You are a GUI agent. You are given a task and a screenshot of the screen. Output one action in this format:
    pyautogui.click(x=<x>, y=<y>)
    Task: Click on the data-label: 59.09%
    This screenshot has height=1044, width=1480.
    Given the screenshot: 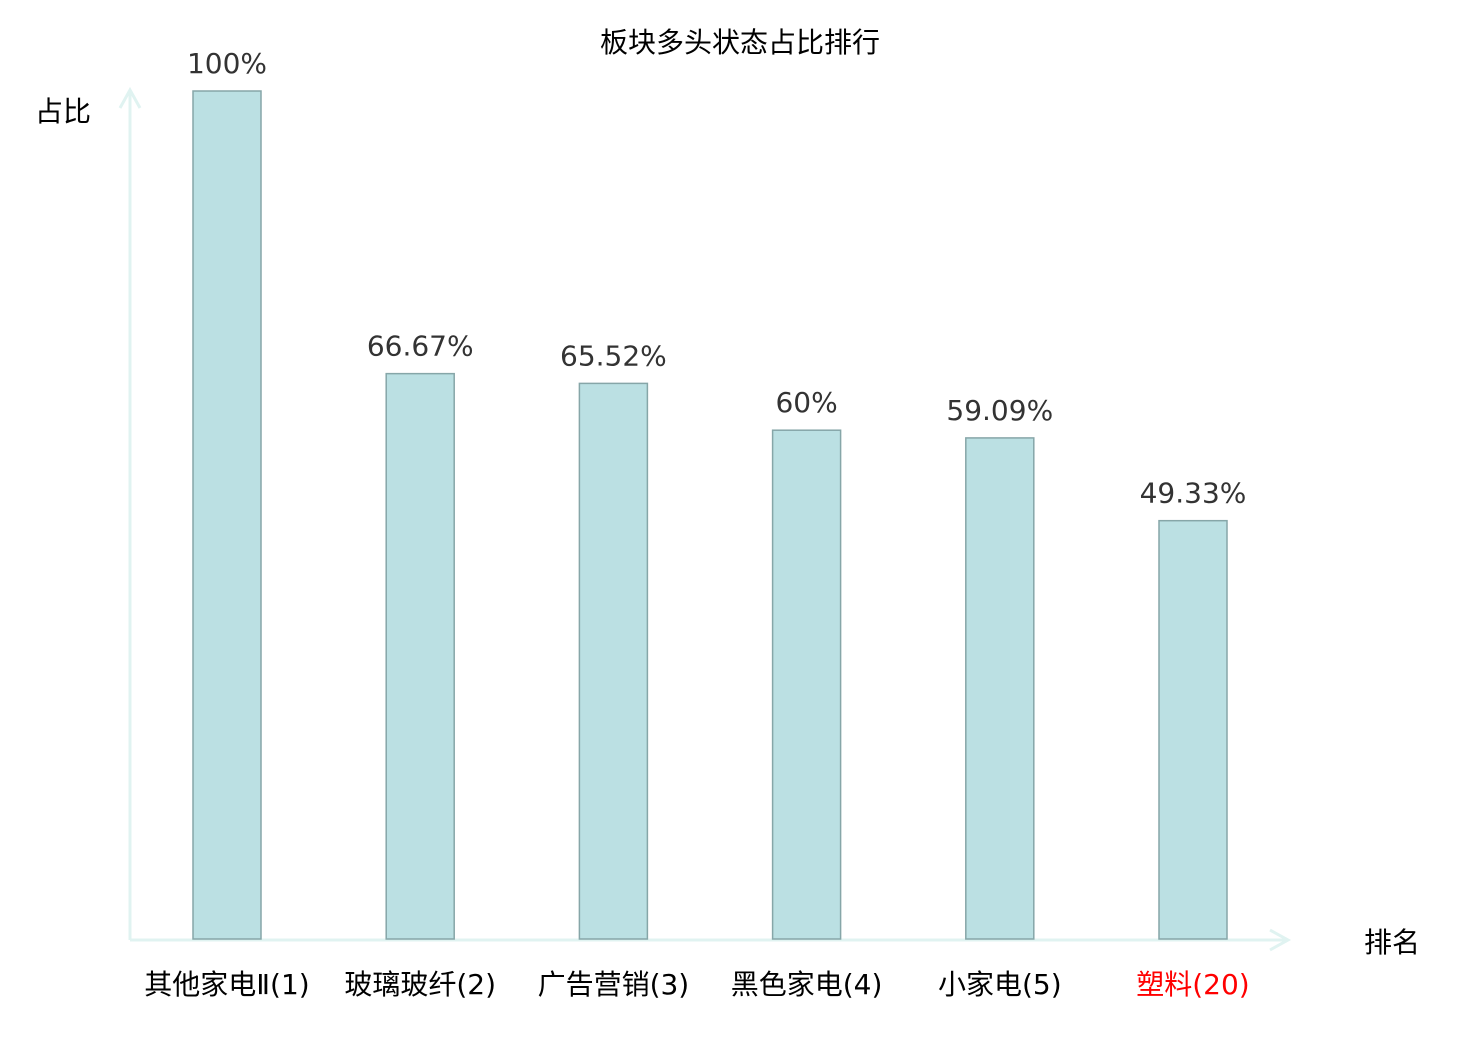 What is the action you would take?
    pyautogui.click(x=999, y=410)
    